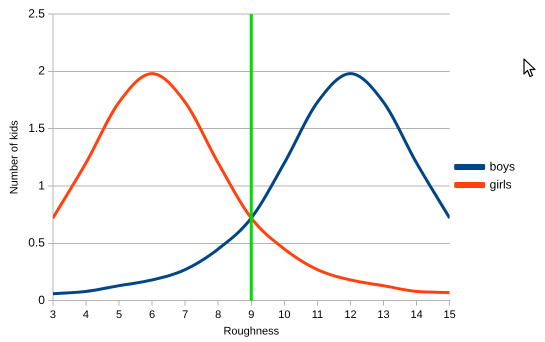 The width and height of the screenshot is (545, 342). I want to click on x-tick-label: 12, so click(350, 315).